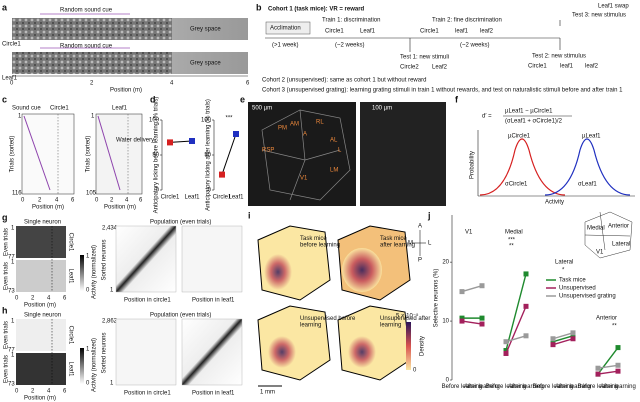 This screenshot has height=402, width=640. What do you see at coordinates (440, 68) in the screenshot?
I see `label: Leaf2` at bounding box center [440, 68].